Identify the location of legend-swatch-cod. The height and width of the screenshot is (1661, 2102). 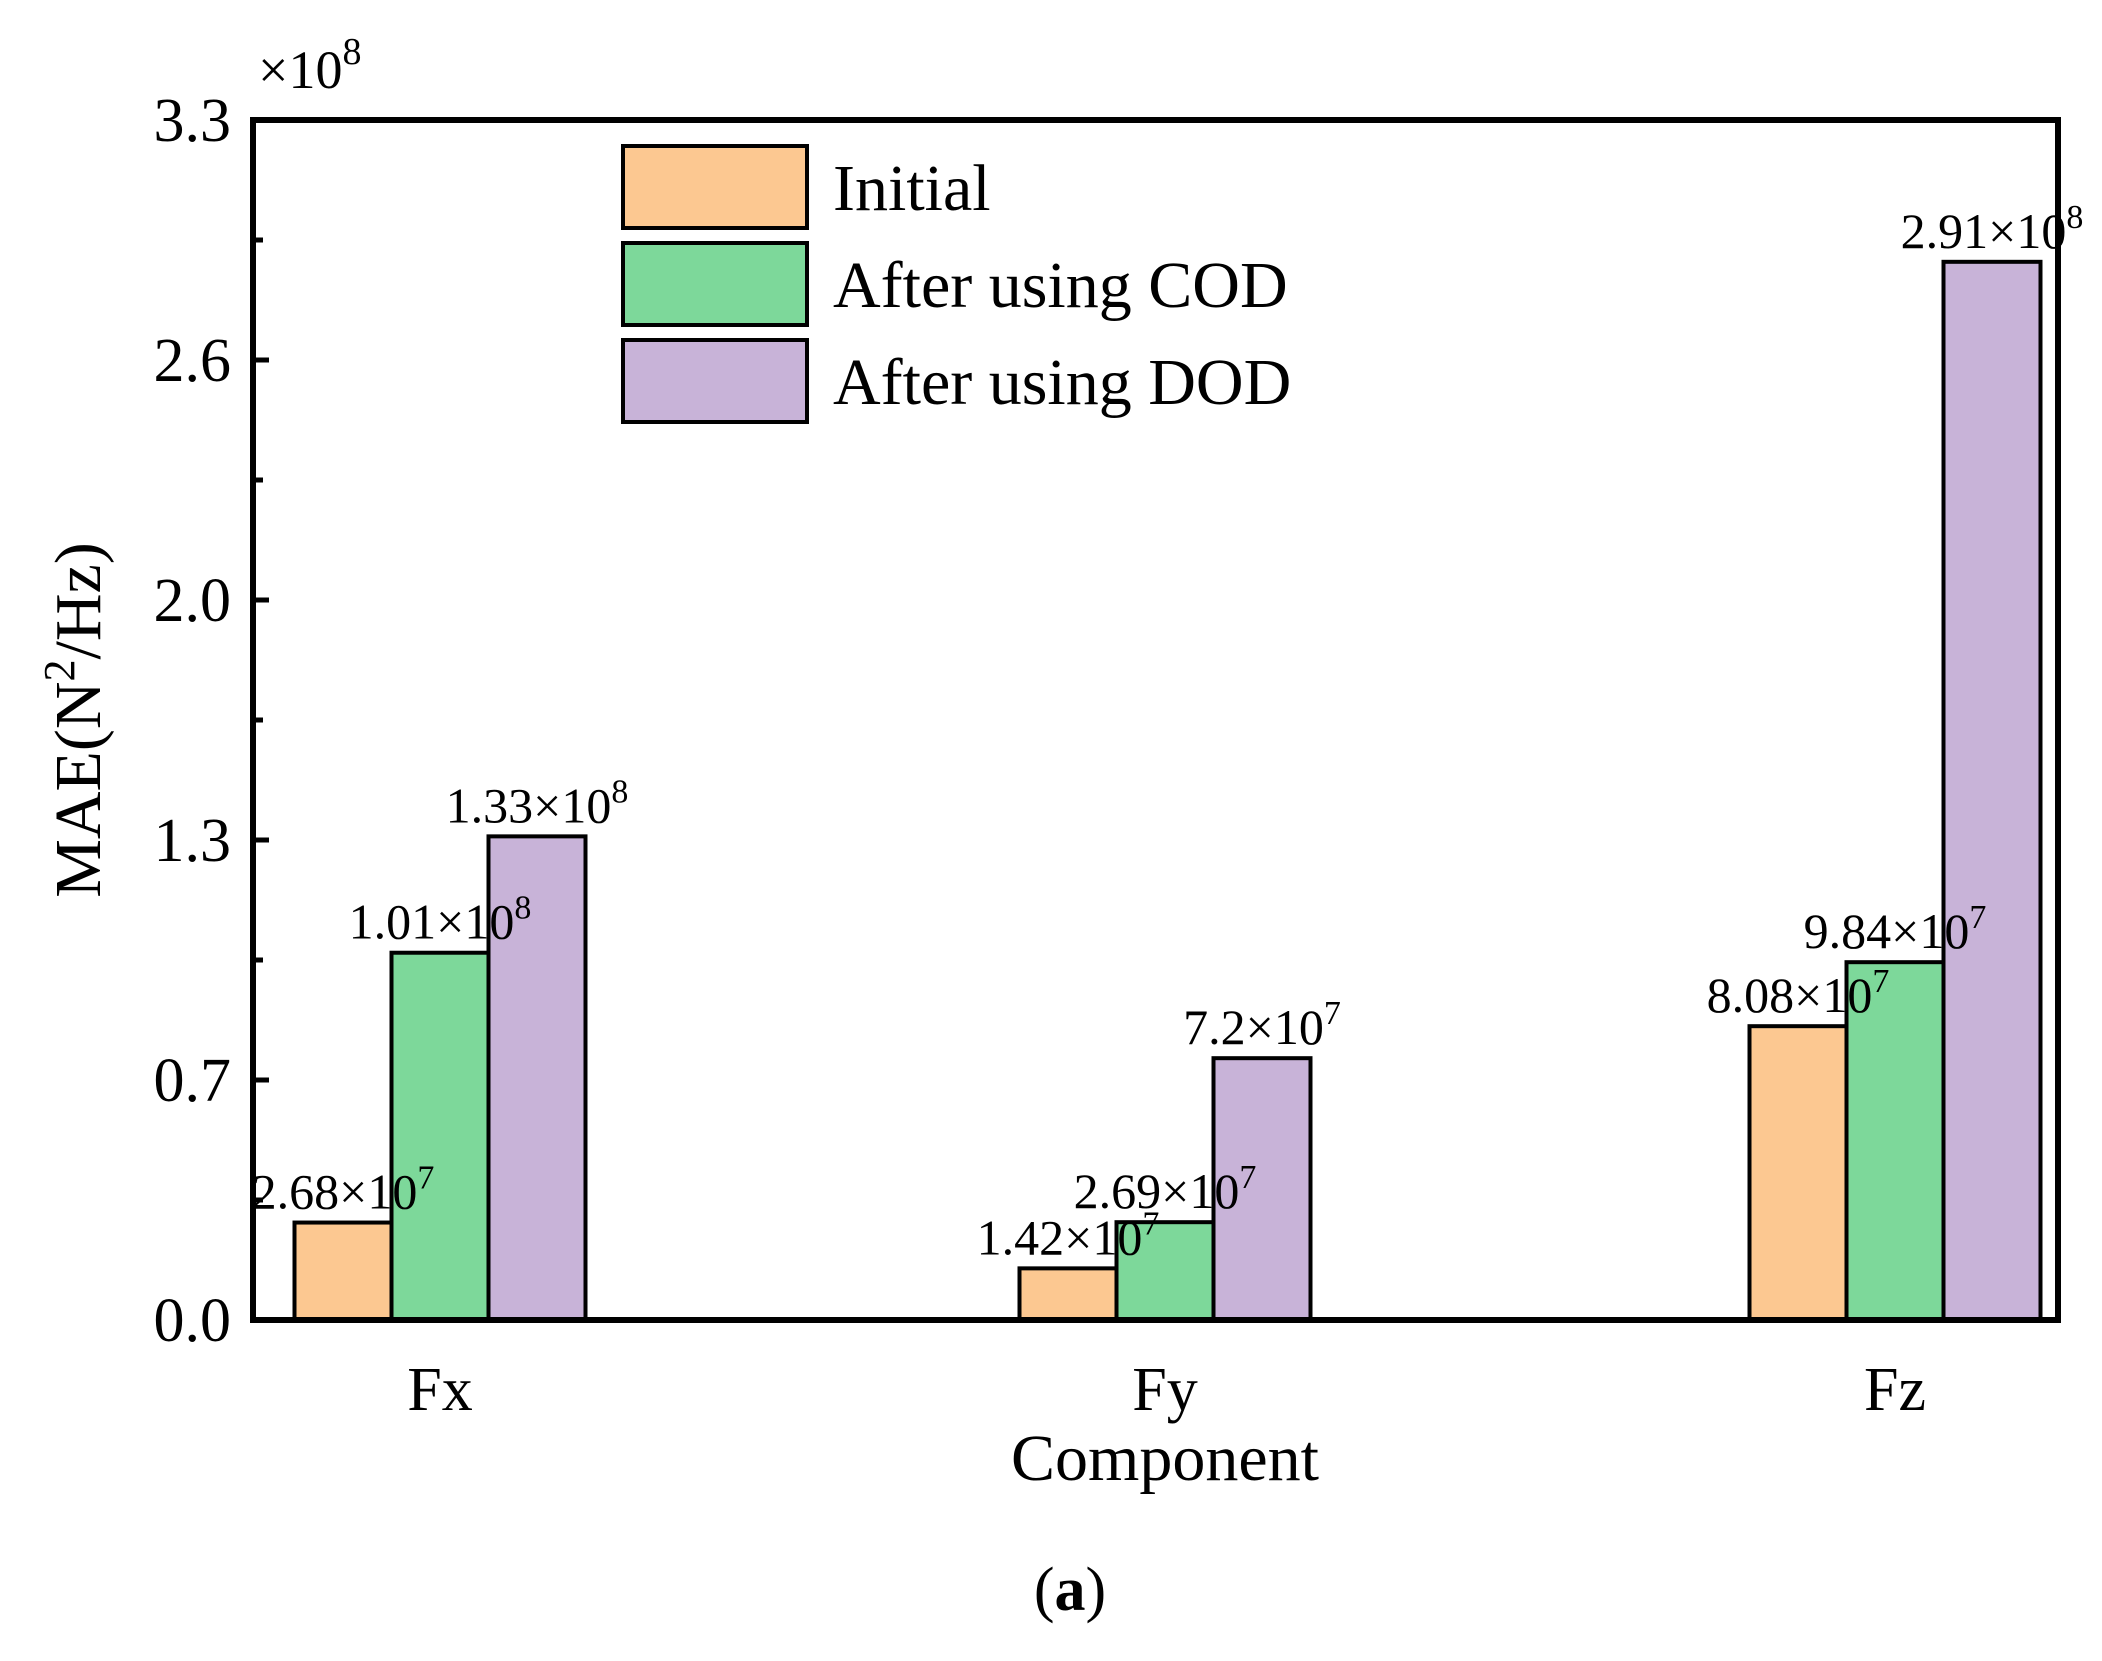
(715, 284).